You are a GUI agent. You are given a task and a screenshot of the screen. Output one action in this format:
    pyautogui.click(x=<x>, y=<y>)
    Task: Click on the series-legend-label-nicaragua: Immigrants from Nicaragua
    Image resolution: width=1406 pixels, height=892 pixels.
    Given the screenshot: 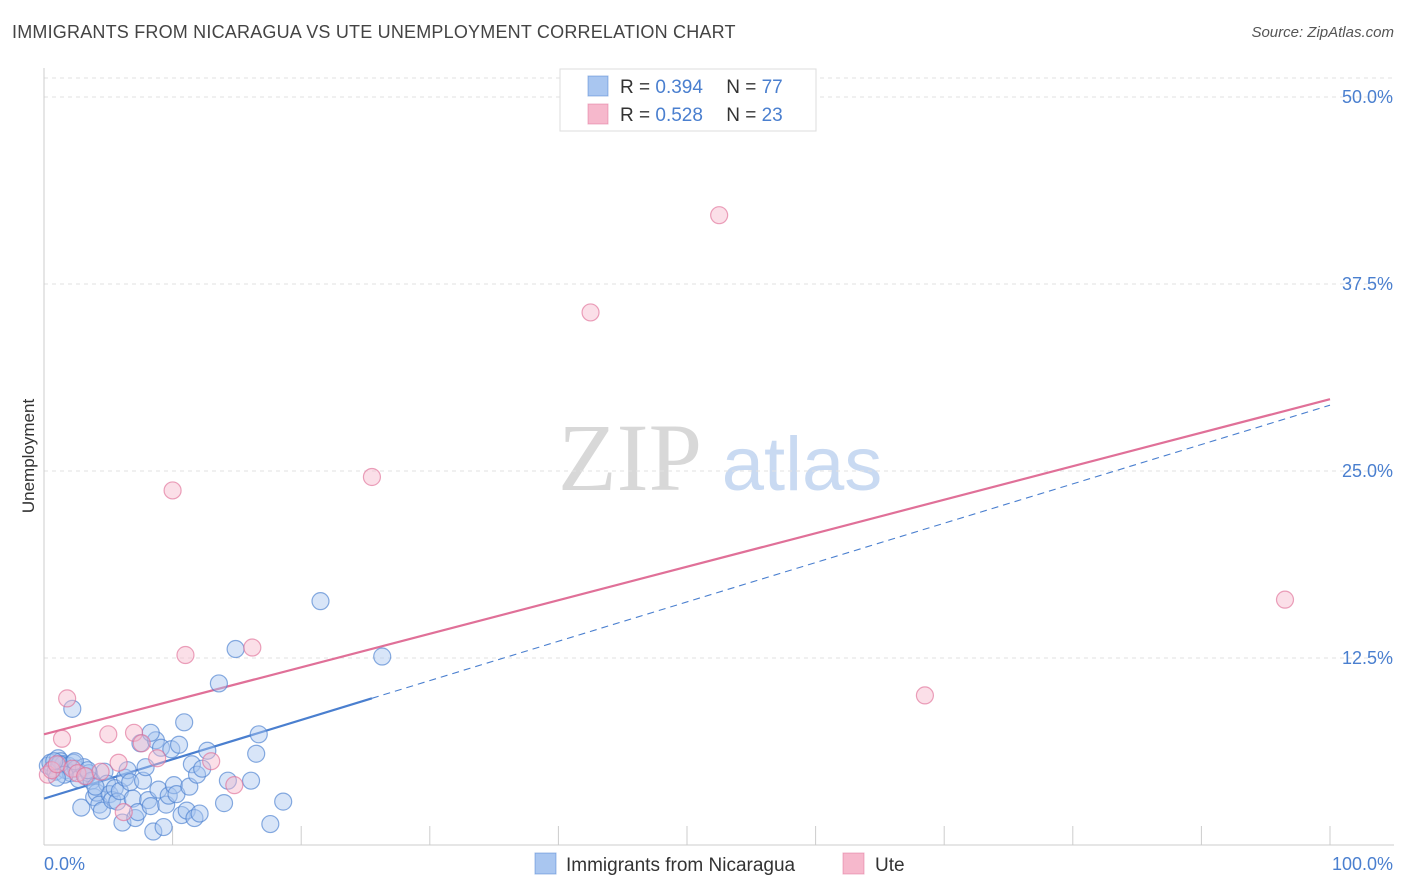 What is the action you would take?
    pyautogui.click(x=681, y=865)
    